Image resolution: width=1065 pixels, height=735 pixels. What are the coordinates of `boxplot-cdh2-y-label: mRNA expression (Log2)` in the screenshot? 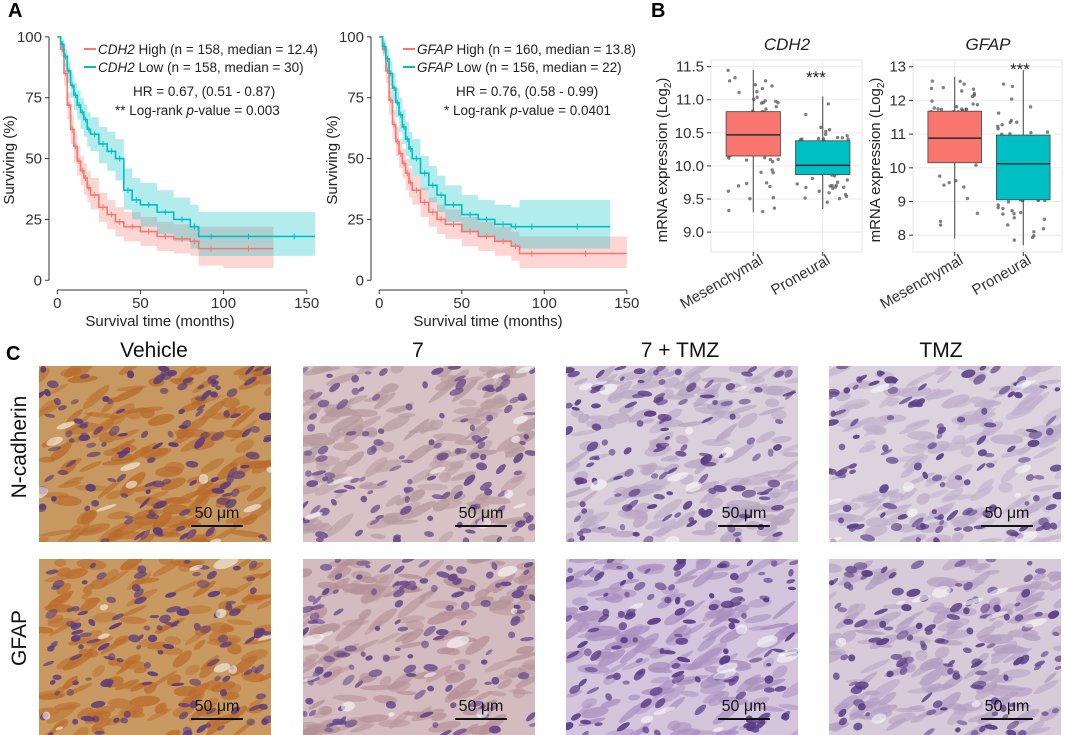 It's located at (664, 160).